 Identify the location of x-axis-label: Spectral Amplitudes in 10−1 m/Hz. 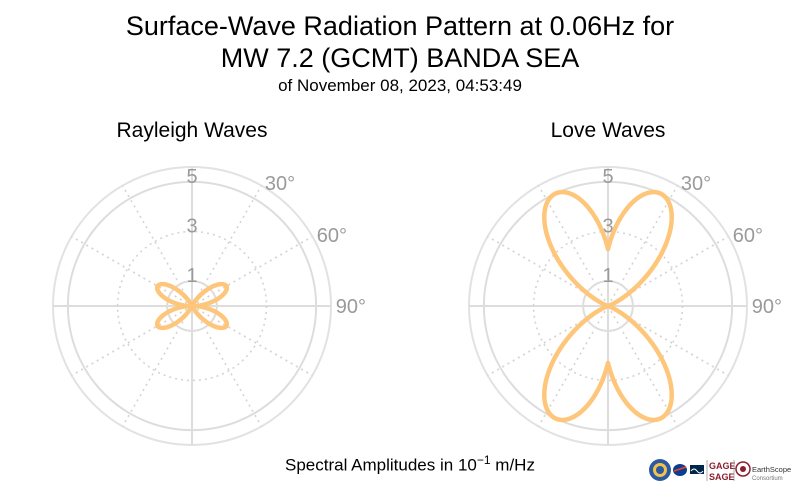
(400, 464).